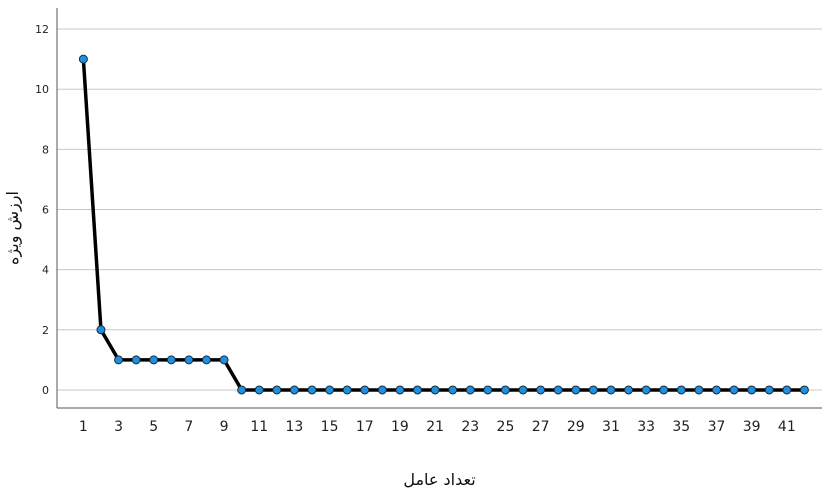 Image resolution: width=822 pixels, height=495 pixels. Describe the element at coordinates (470, 427) in the screenshot. I see `x-tick-label: 23` at that location.